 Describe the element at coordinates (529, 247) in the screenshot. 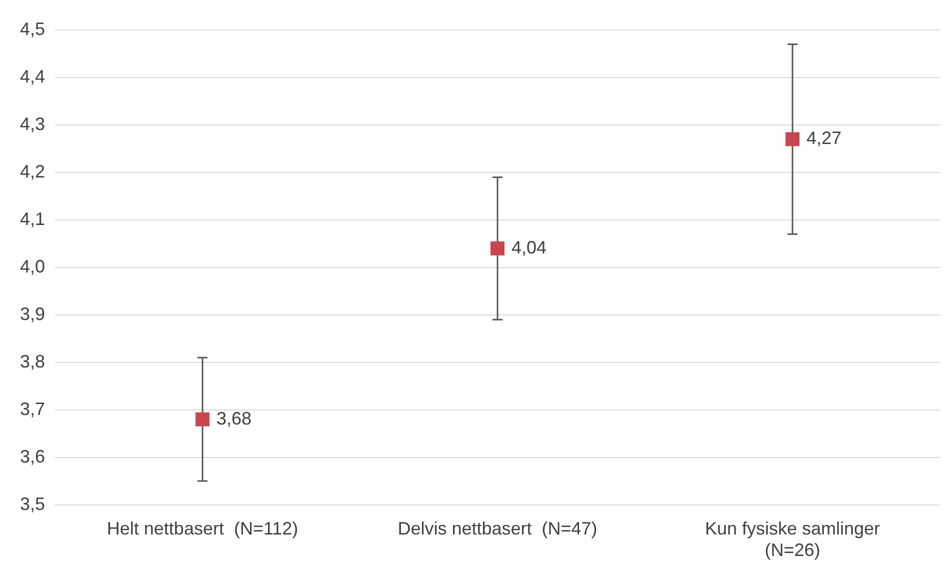

I see `data-label: 4,04` at that location.